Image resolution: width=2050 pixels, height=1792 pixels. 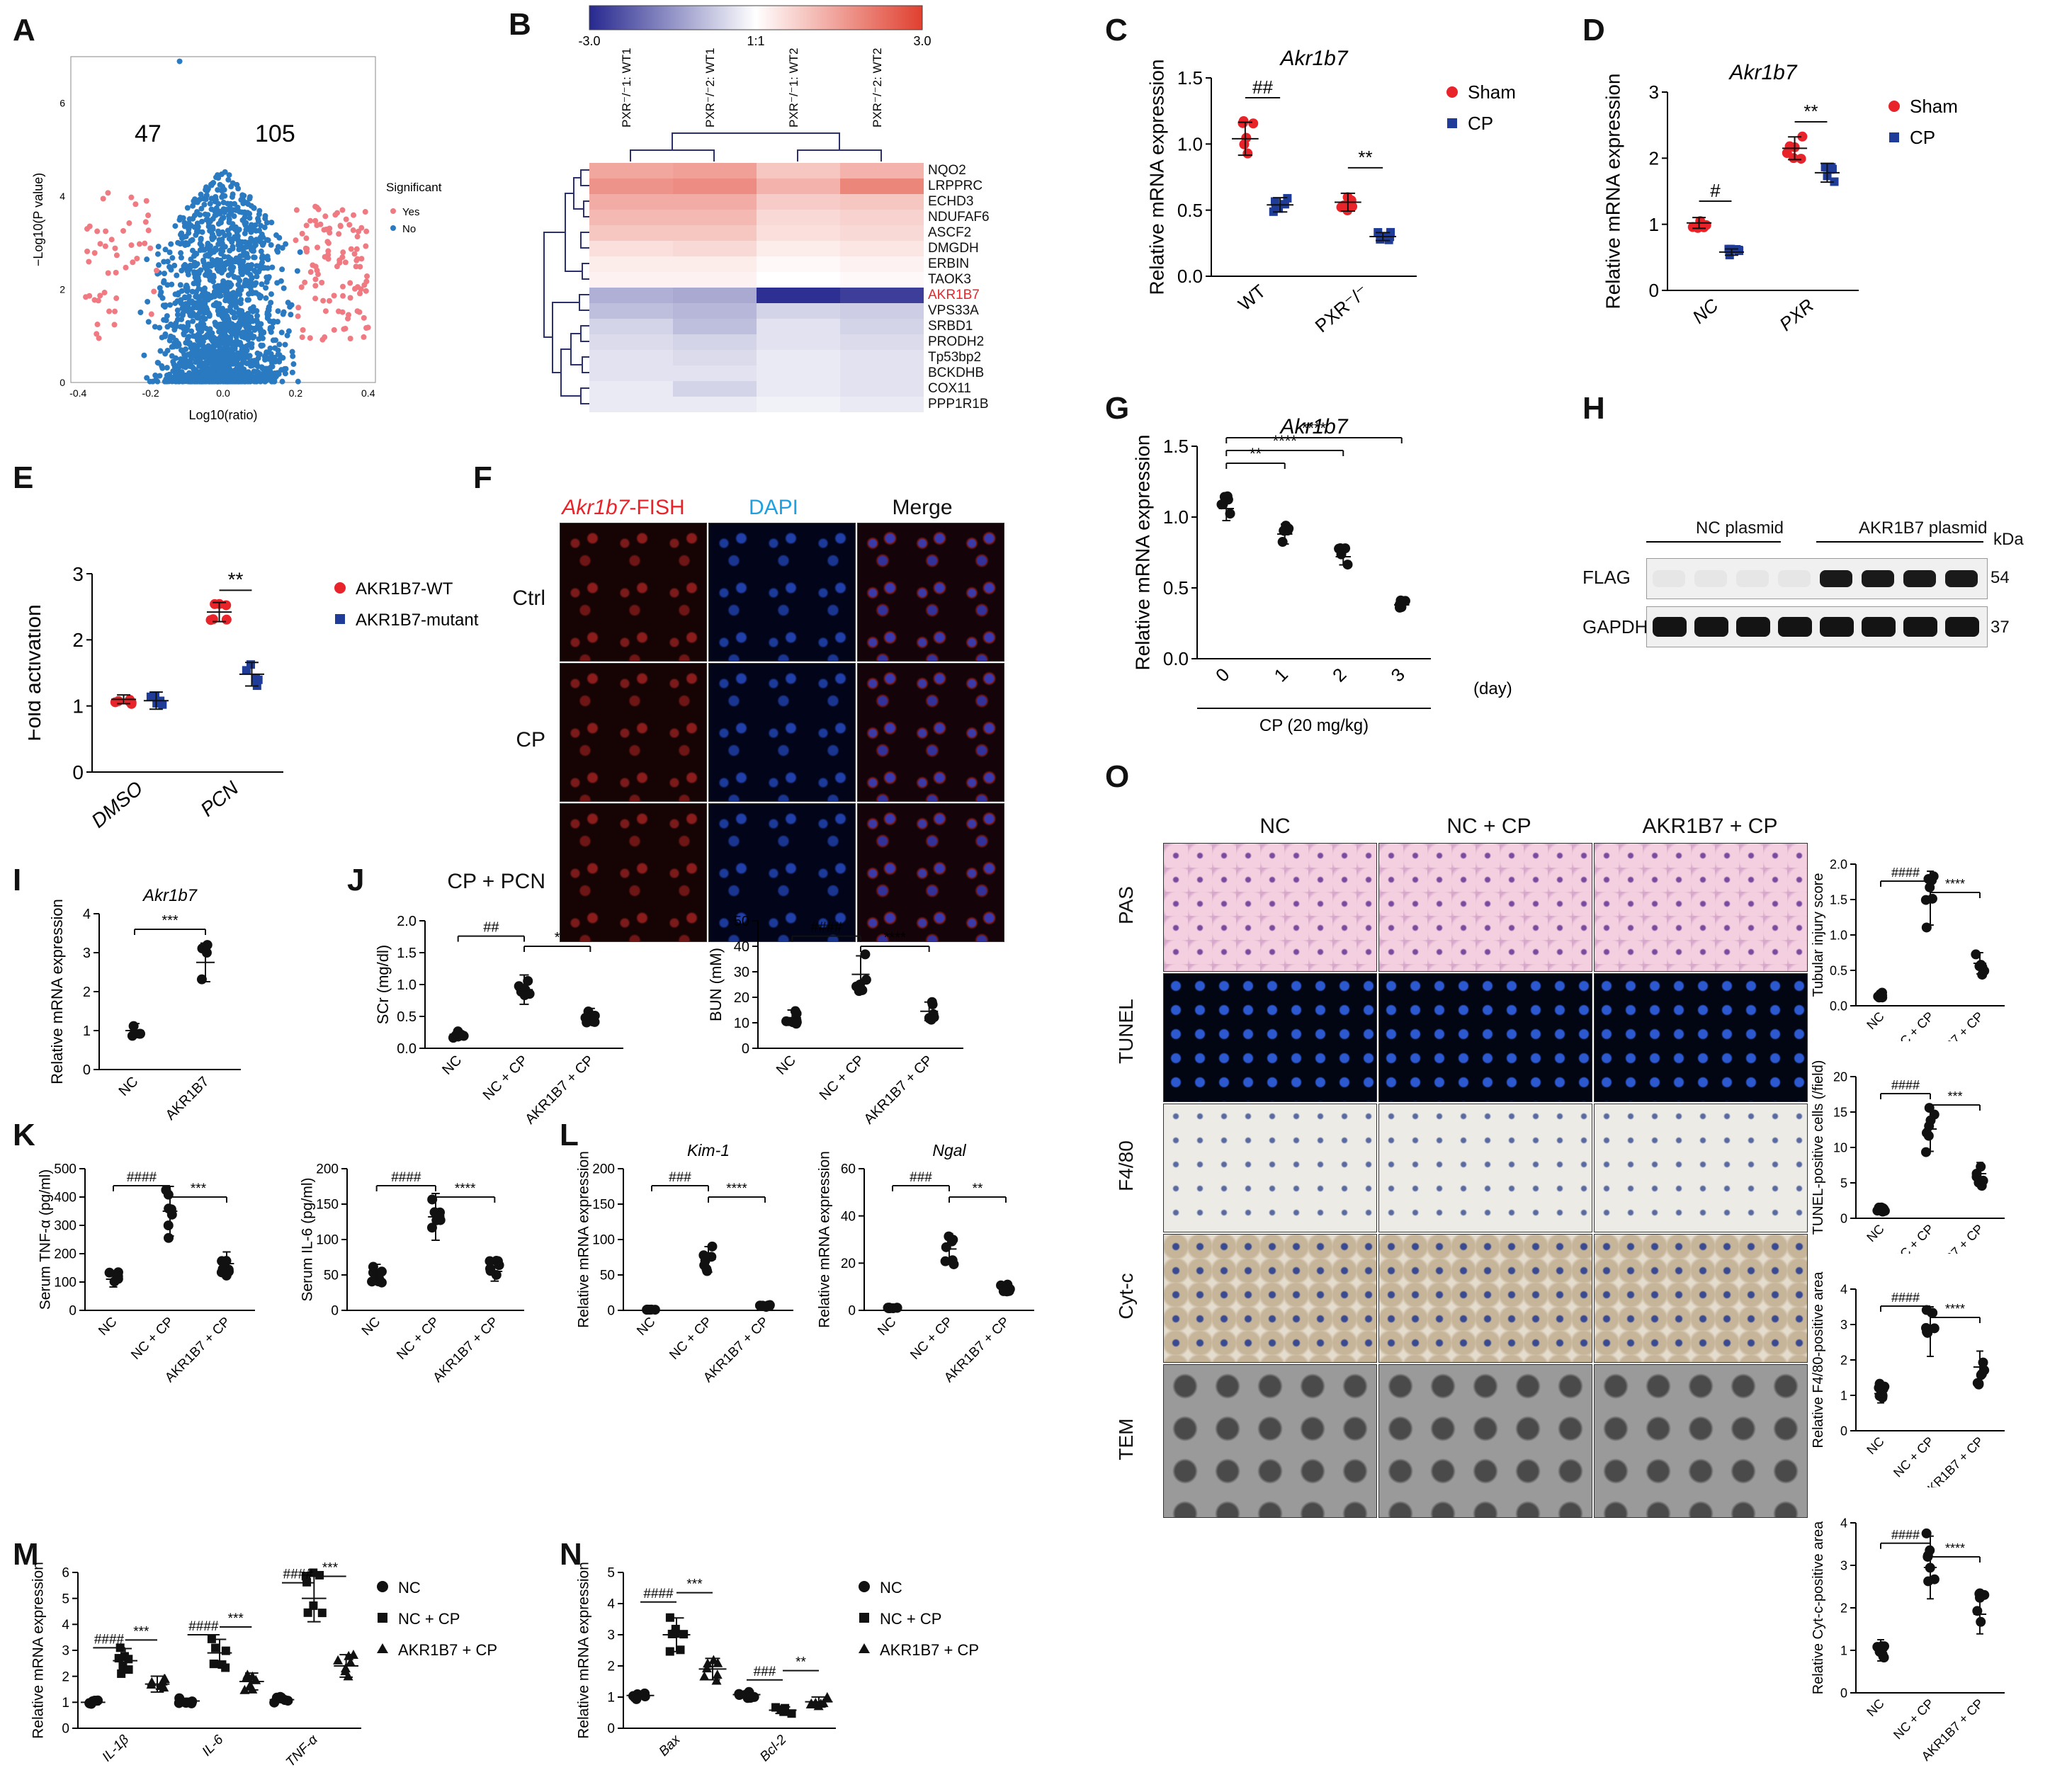 I want to click on gene-label: Tp53bp2, so click(x=955, y=357).